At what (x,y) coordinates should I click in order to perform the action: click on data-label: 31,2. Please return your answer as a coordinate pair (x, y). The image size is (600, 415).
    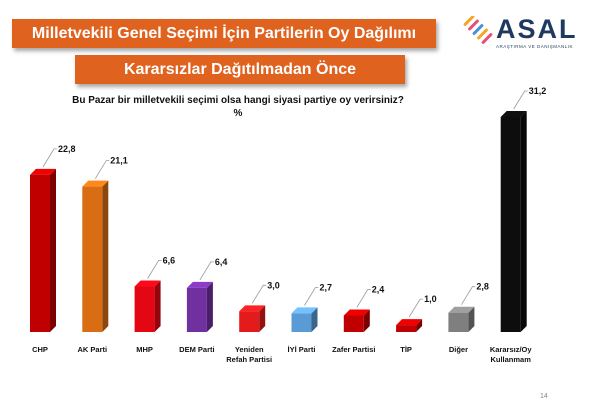
    Looking at the image, I should click on (538, 91).